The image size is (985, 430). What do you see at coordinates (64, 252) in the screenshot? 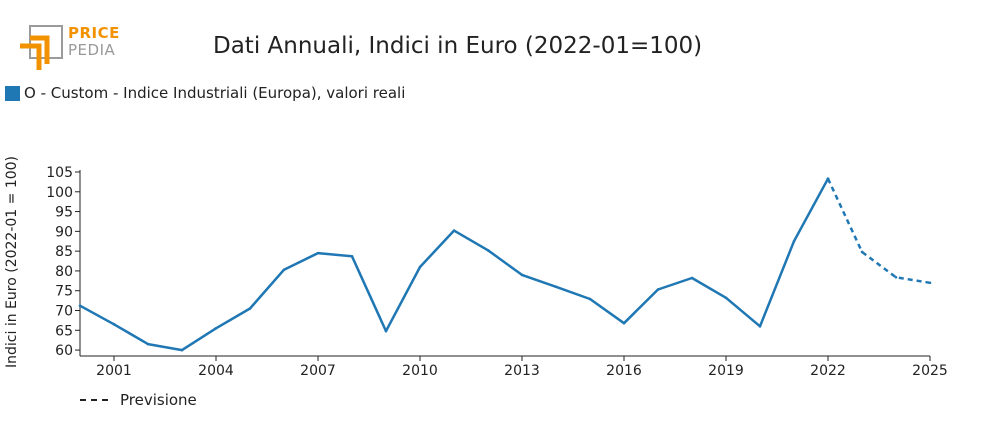
I see `y-tick-label: 85` at bounding box center [64, 252].